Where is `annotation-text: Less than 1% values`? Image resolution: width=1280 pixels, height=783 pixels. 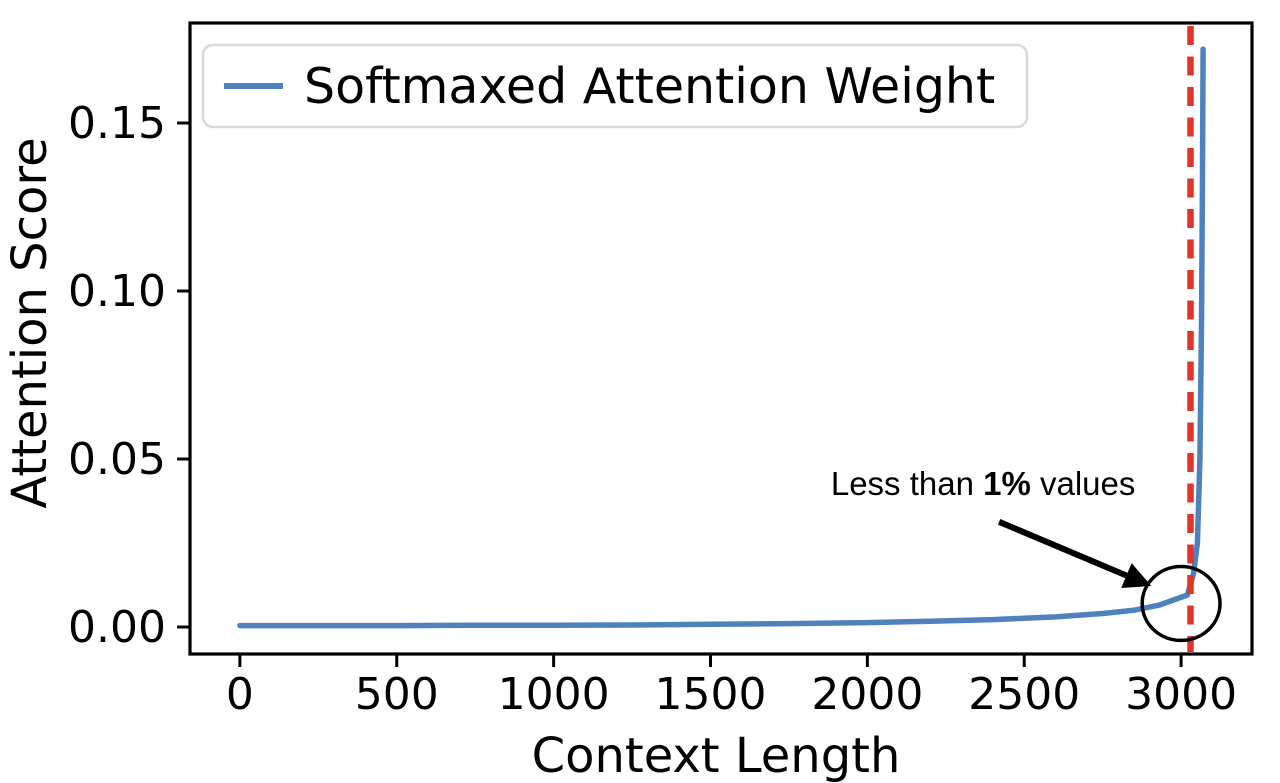
annotation-text: Less than 1% values is located at coordinates (983, 483).